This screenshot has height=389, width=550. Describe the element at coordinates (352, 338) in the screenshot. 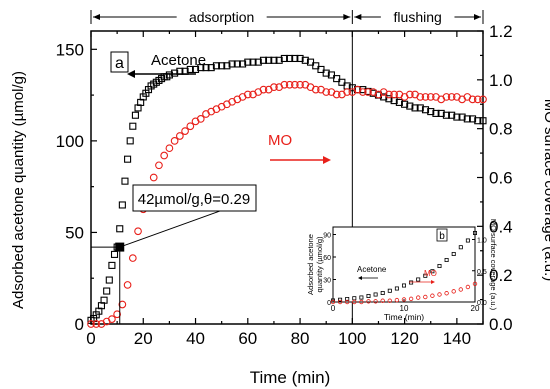

I see `x-tick-label: 100` at that location.